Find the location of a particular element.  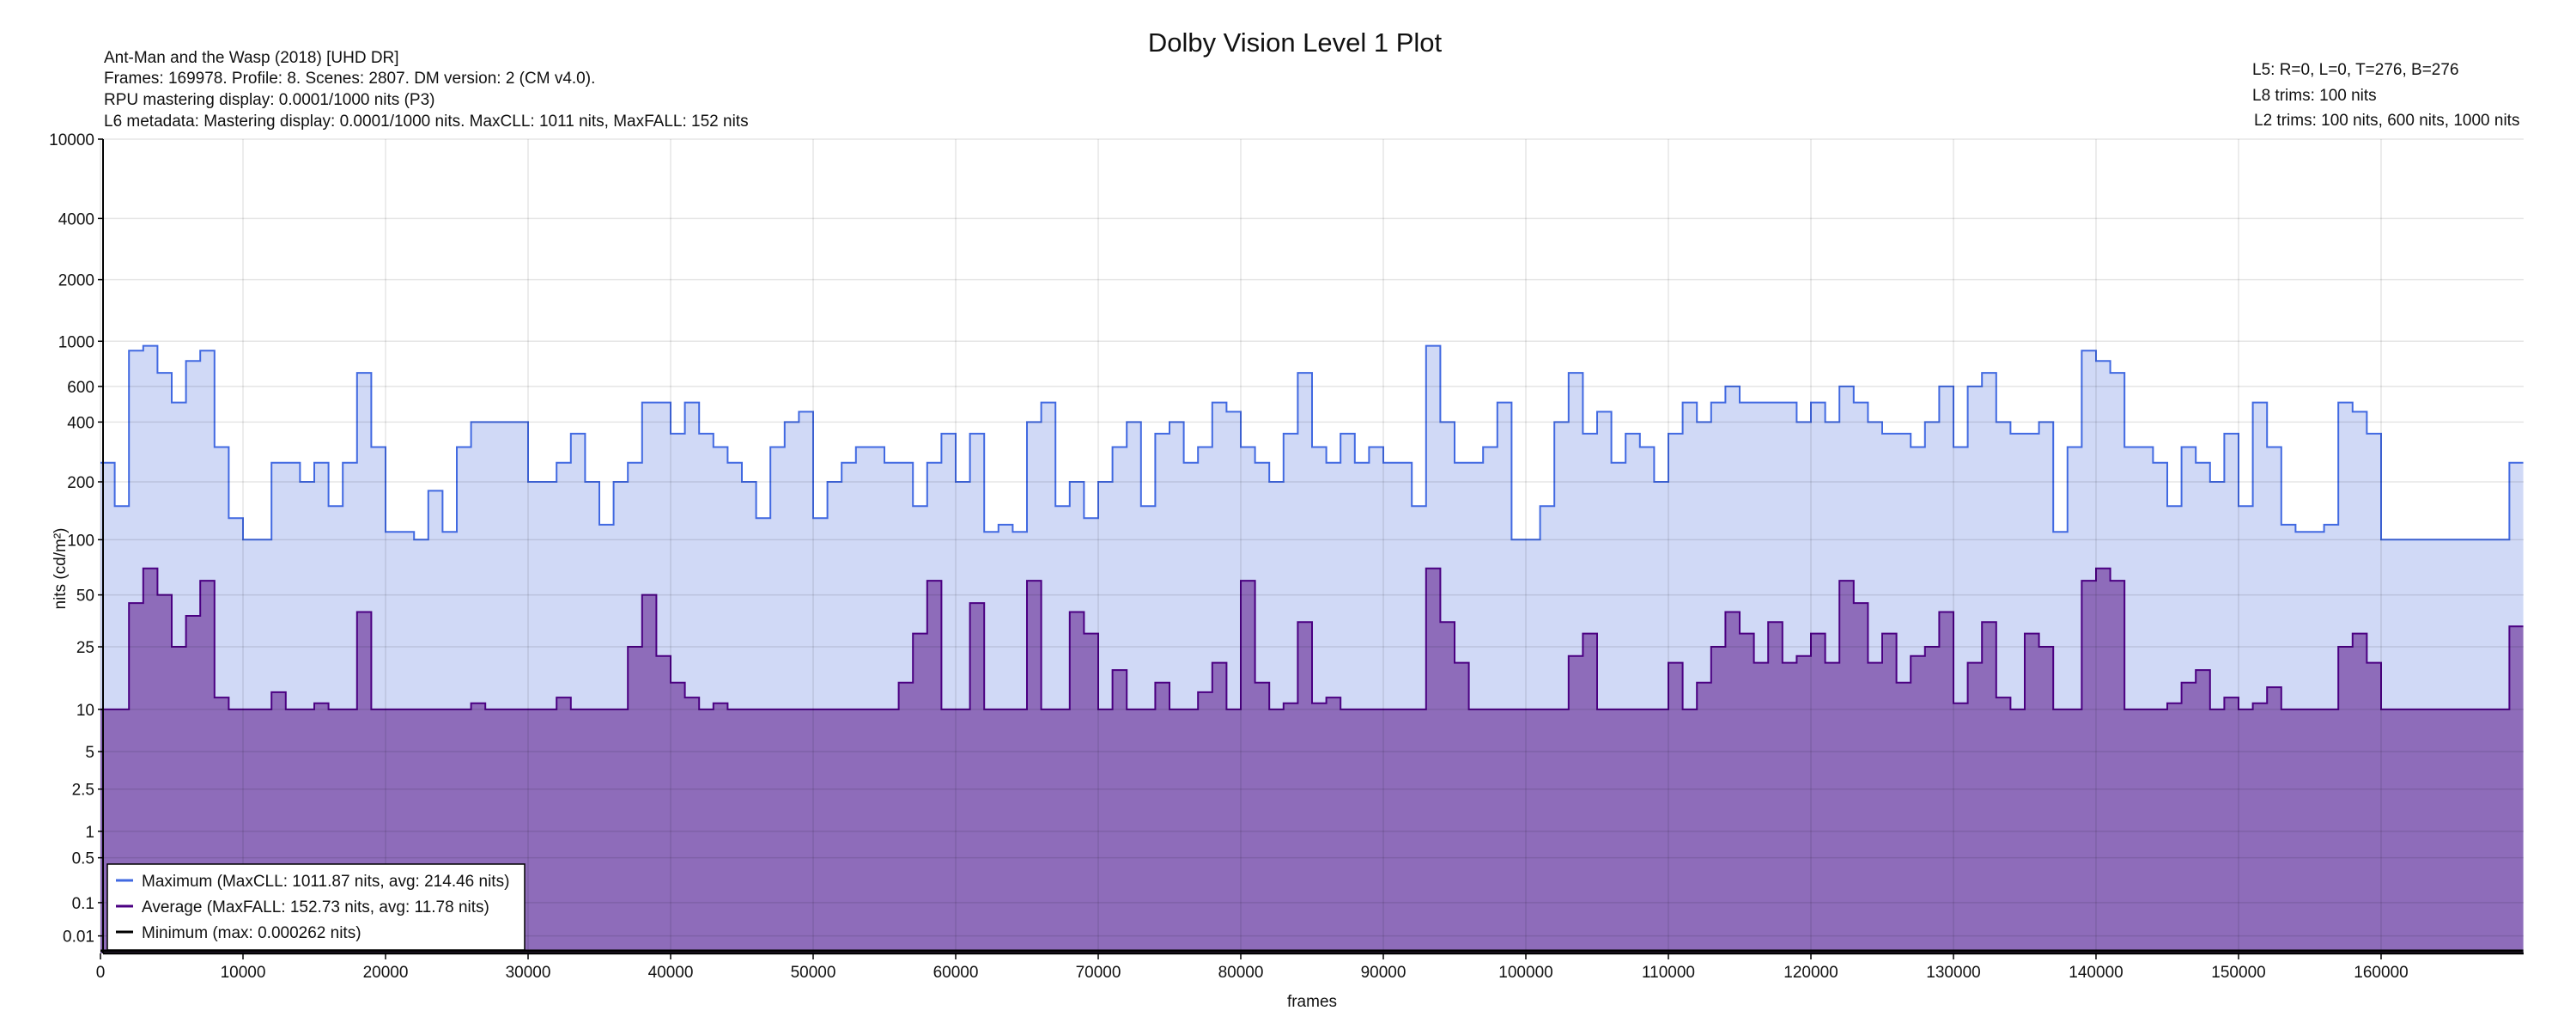

x-tick-label: 30000 is located at coordinates (528, 973).